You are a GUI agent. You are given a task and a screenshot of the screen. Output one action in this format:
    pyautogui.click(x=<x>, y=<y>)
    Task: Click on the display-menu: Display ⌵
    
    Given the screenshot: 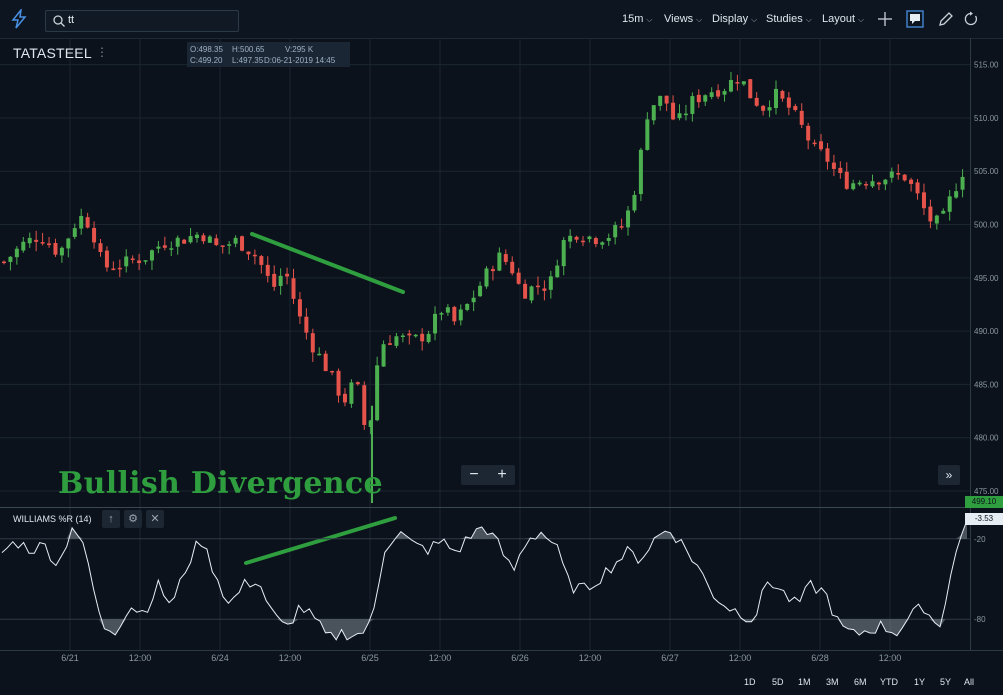 What is the action you would take?
    pyautogui.click(x=734, y=19)
    